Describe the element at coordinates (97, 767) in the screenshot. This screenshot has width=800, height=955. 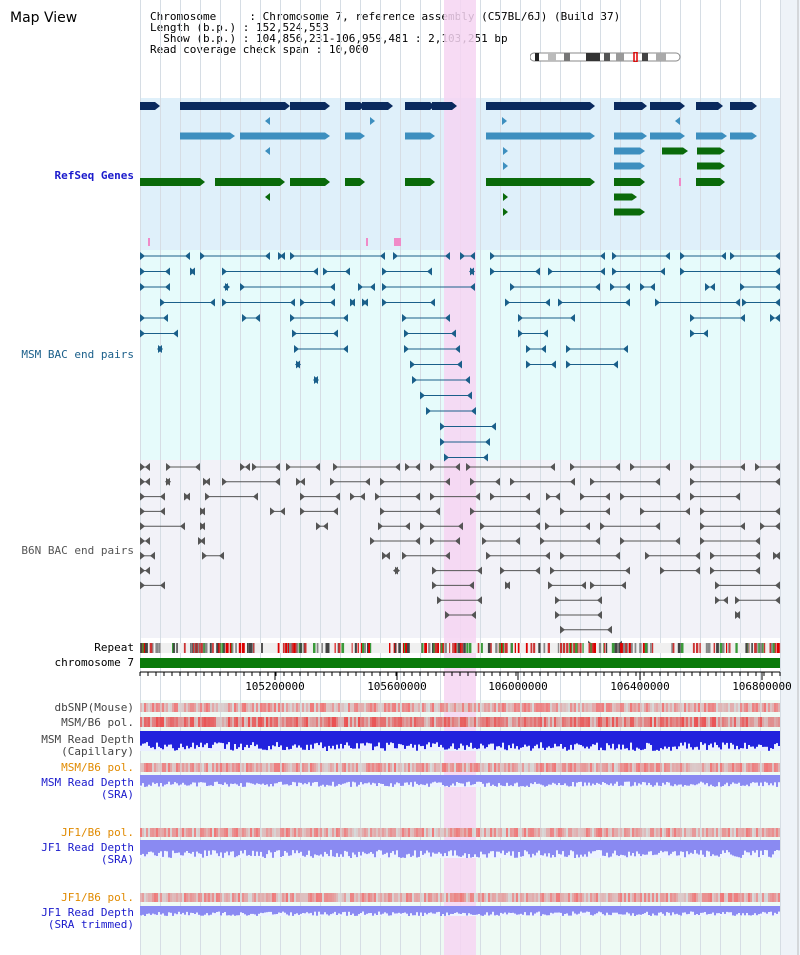
I see `msm-b6-pol2-track-label: MSM/B6 pol.` at that location.